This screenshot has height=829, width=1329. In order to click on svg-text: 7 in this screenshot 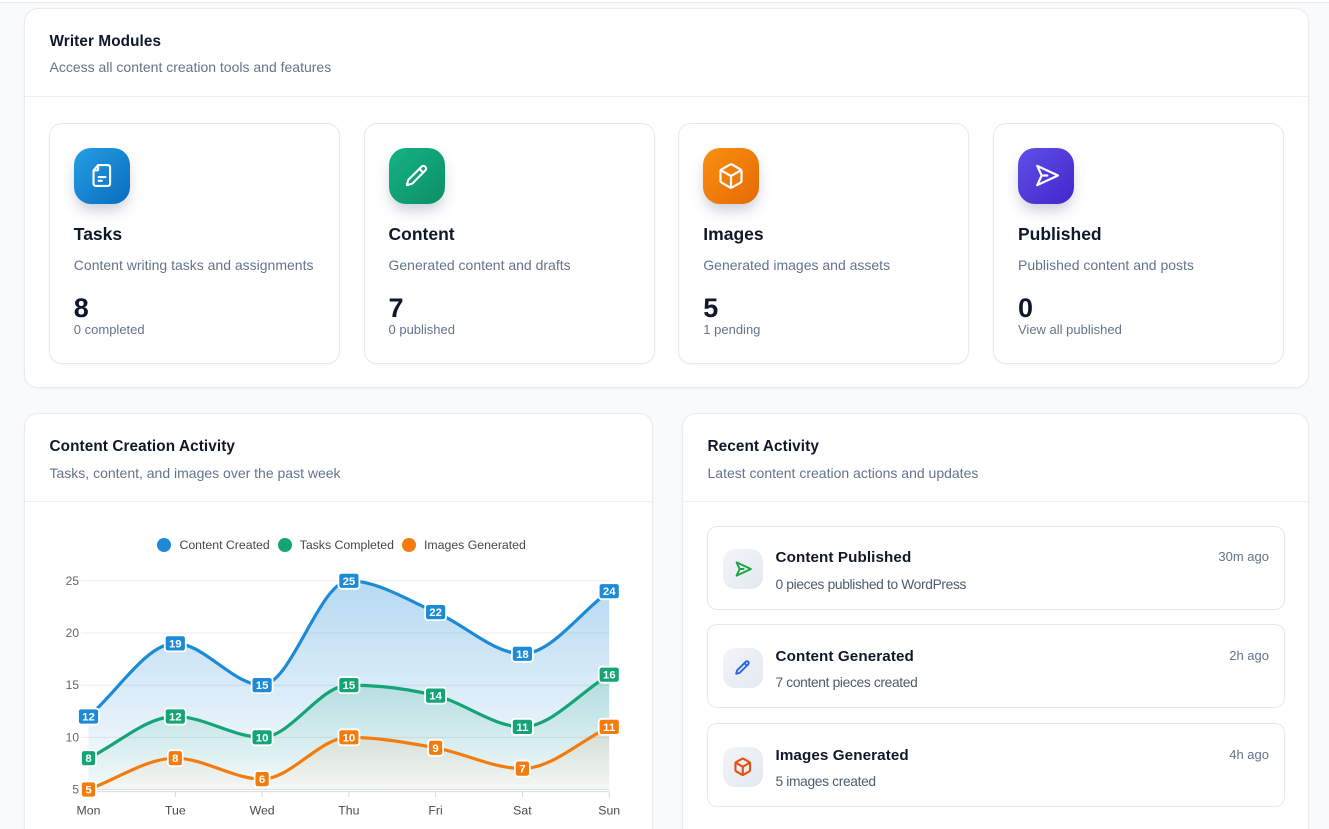, I will do `click(522, 770)`.